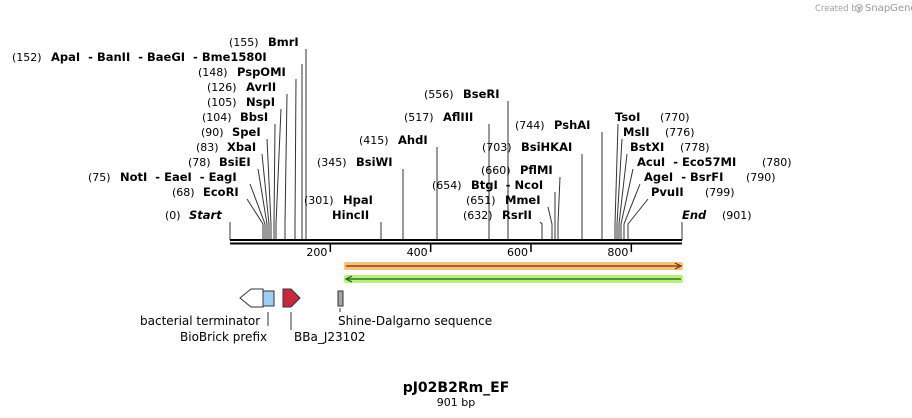 The width and height of the screenshot is (912, 418). I want to click on acui-position: (780), so click(777, 162).